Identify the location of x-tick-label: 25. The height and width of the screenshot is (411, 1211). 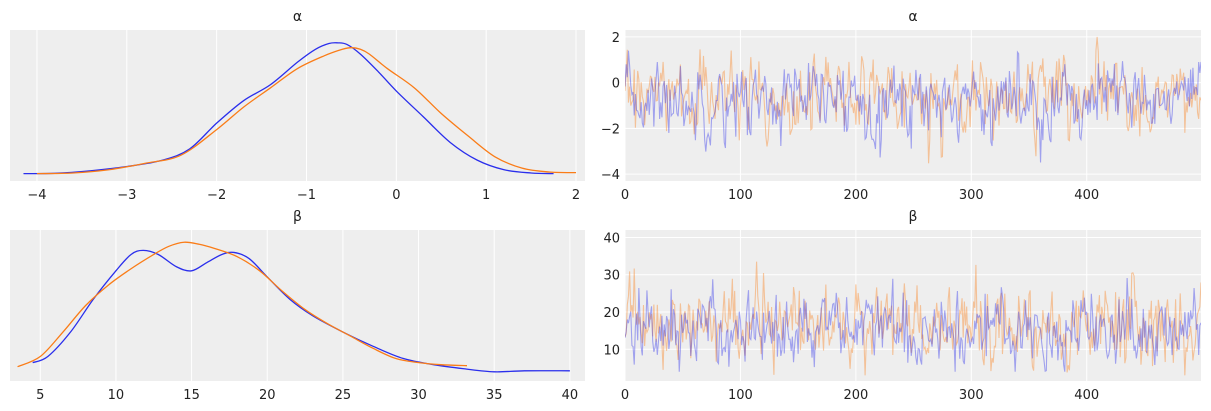
(343, 395).